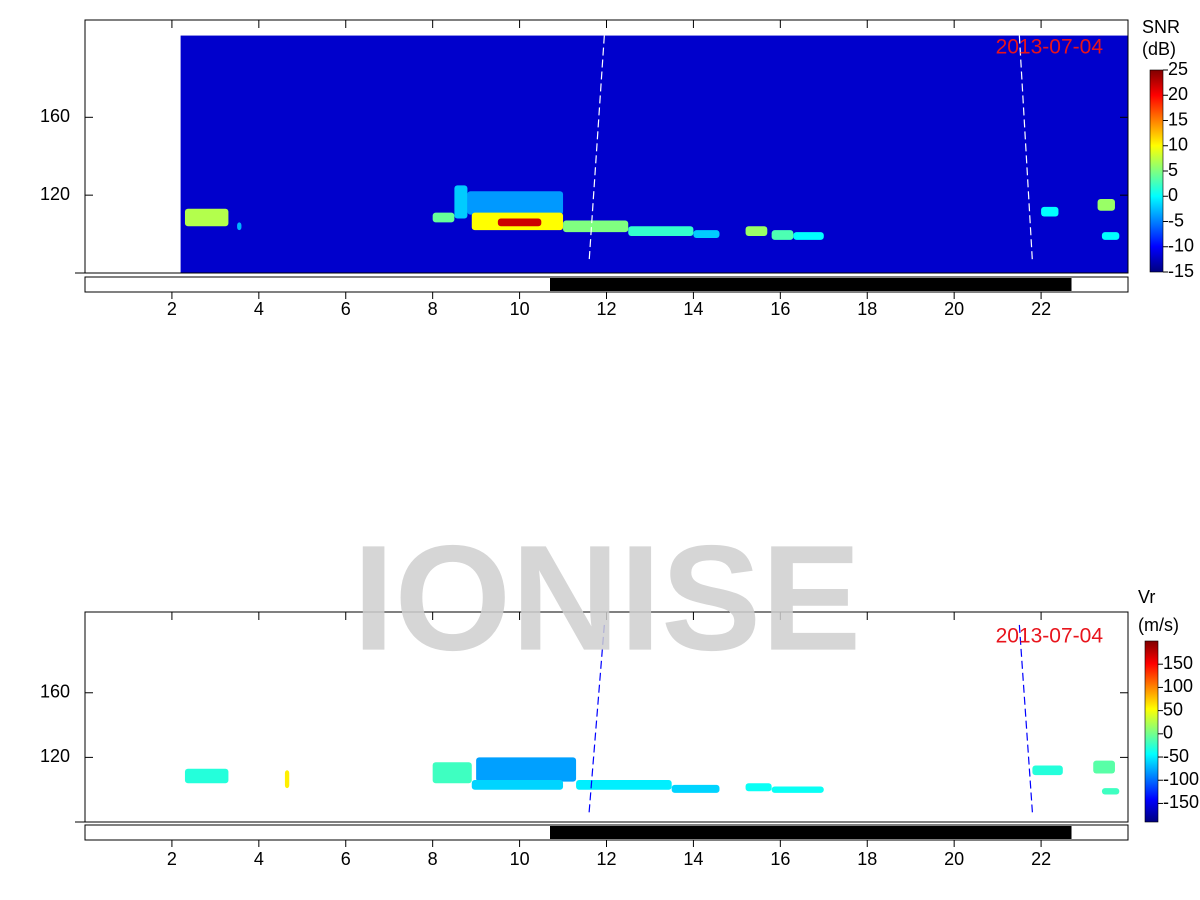  What do you see at coordinates (1178, 145) in the screenshot?
I see `colorbar-tick-label: 10` at bounding box center [1178, 145].